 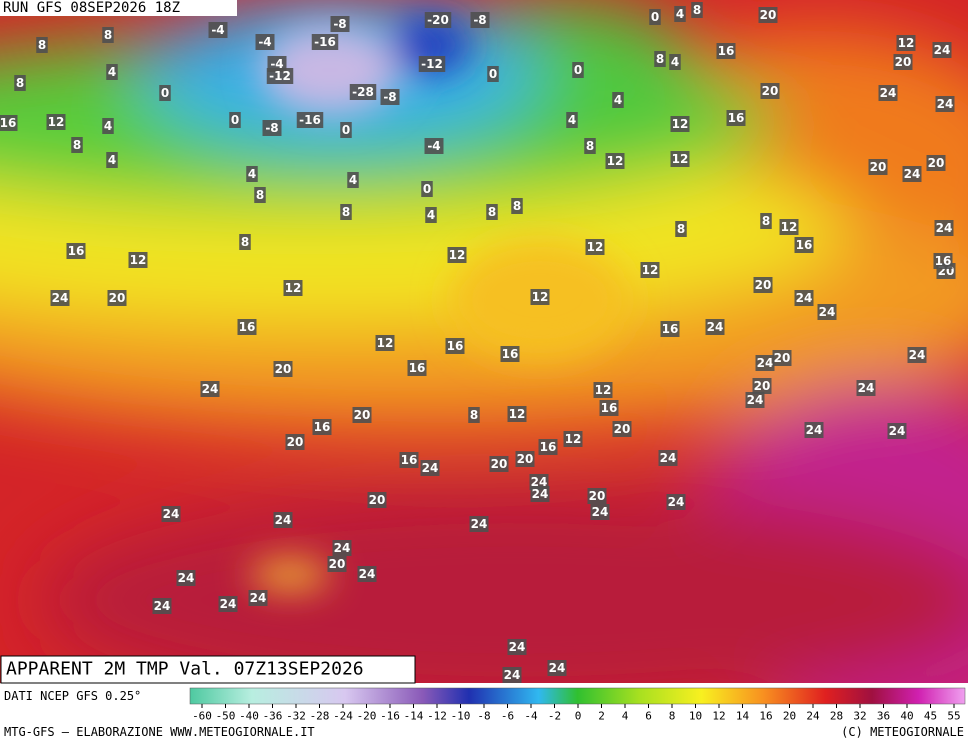 What do you see at coordinates (672, 716) in the screenshot?
I see `colorbar-tick-label: 8` at bounding box center [672, 716].